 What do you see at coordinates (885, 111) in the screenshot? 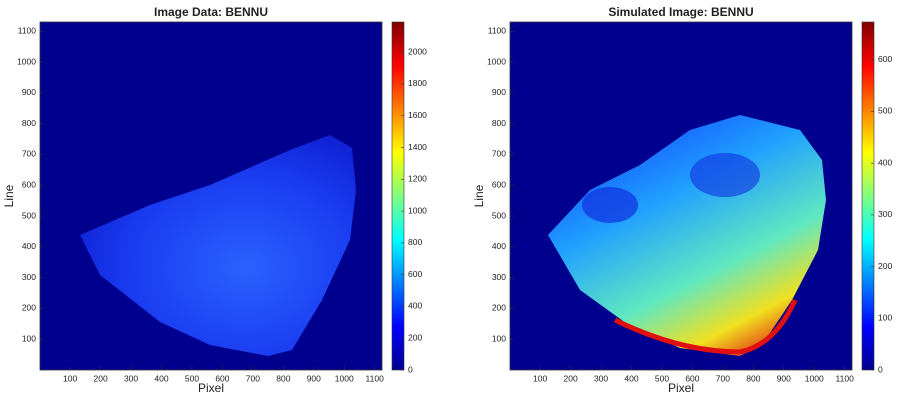
I see `colorbar-tick-label: 500` at bounding box center [885, 111].